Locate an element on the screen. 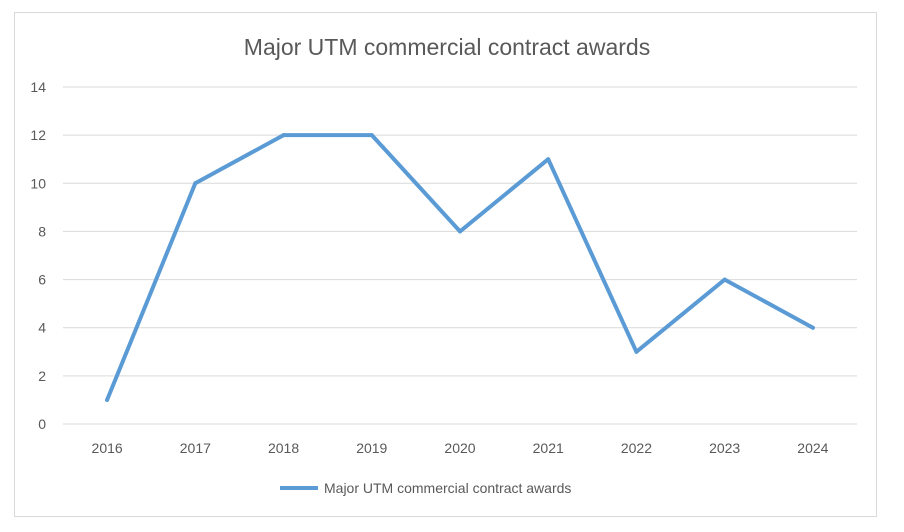 This screenshot has width=904, height=532. y-tick-label: 8 is located at coordinates (42, 231).